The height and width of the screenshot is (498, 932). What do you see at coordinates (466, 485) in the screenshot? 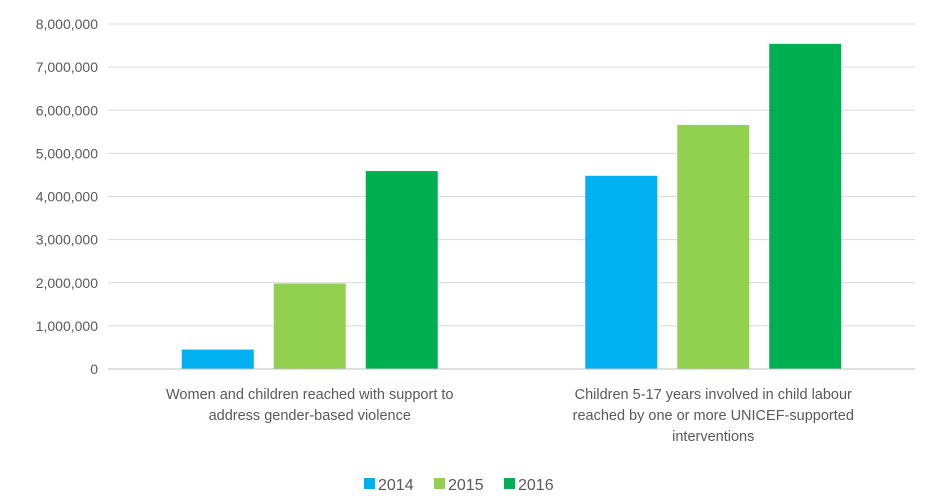
I see `legend-label-2015: 2015` at bounding box center [466, 485].